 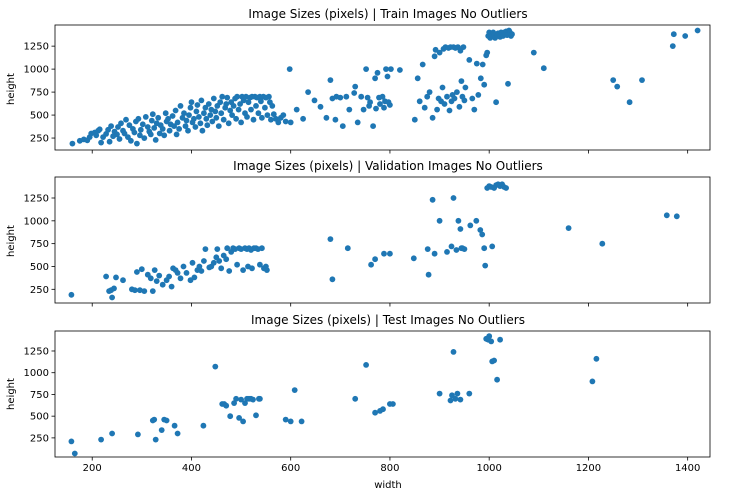 I want to click on x-tick-label: 1400, so click(x=687, y=468).